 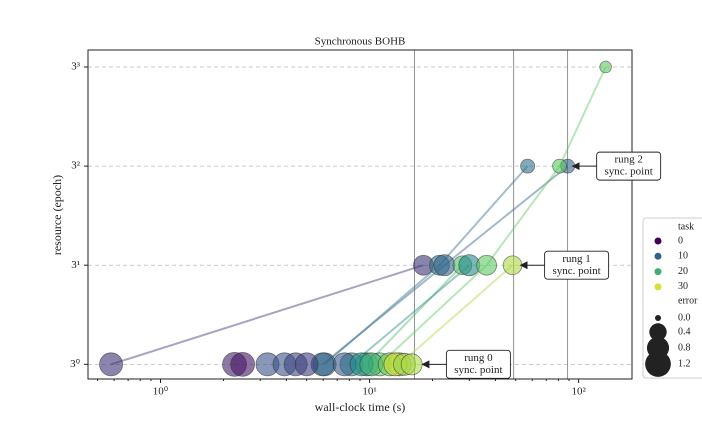 I want to click on legend-label: 1.2, so click(x=684, y=363).